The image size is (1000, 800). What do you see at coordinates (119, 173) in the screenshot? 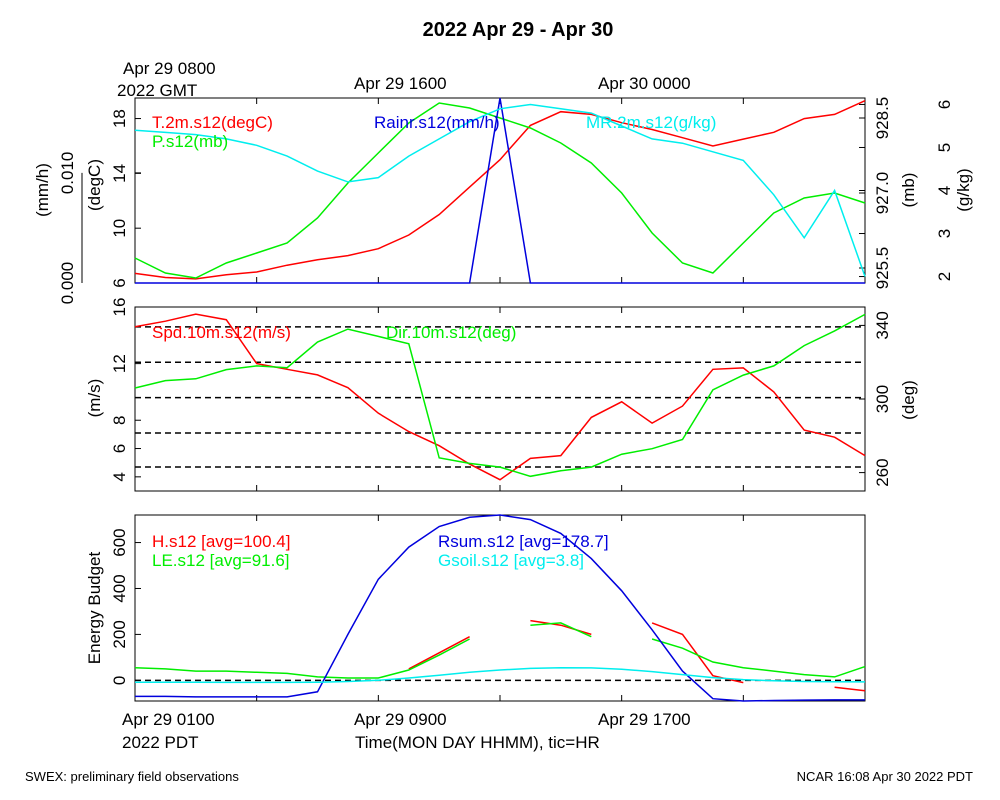
I see `y-tick-label: 14` at bounding box center [119, 173].